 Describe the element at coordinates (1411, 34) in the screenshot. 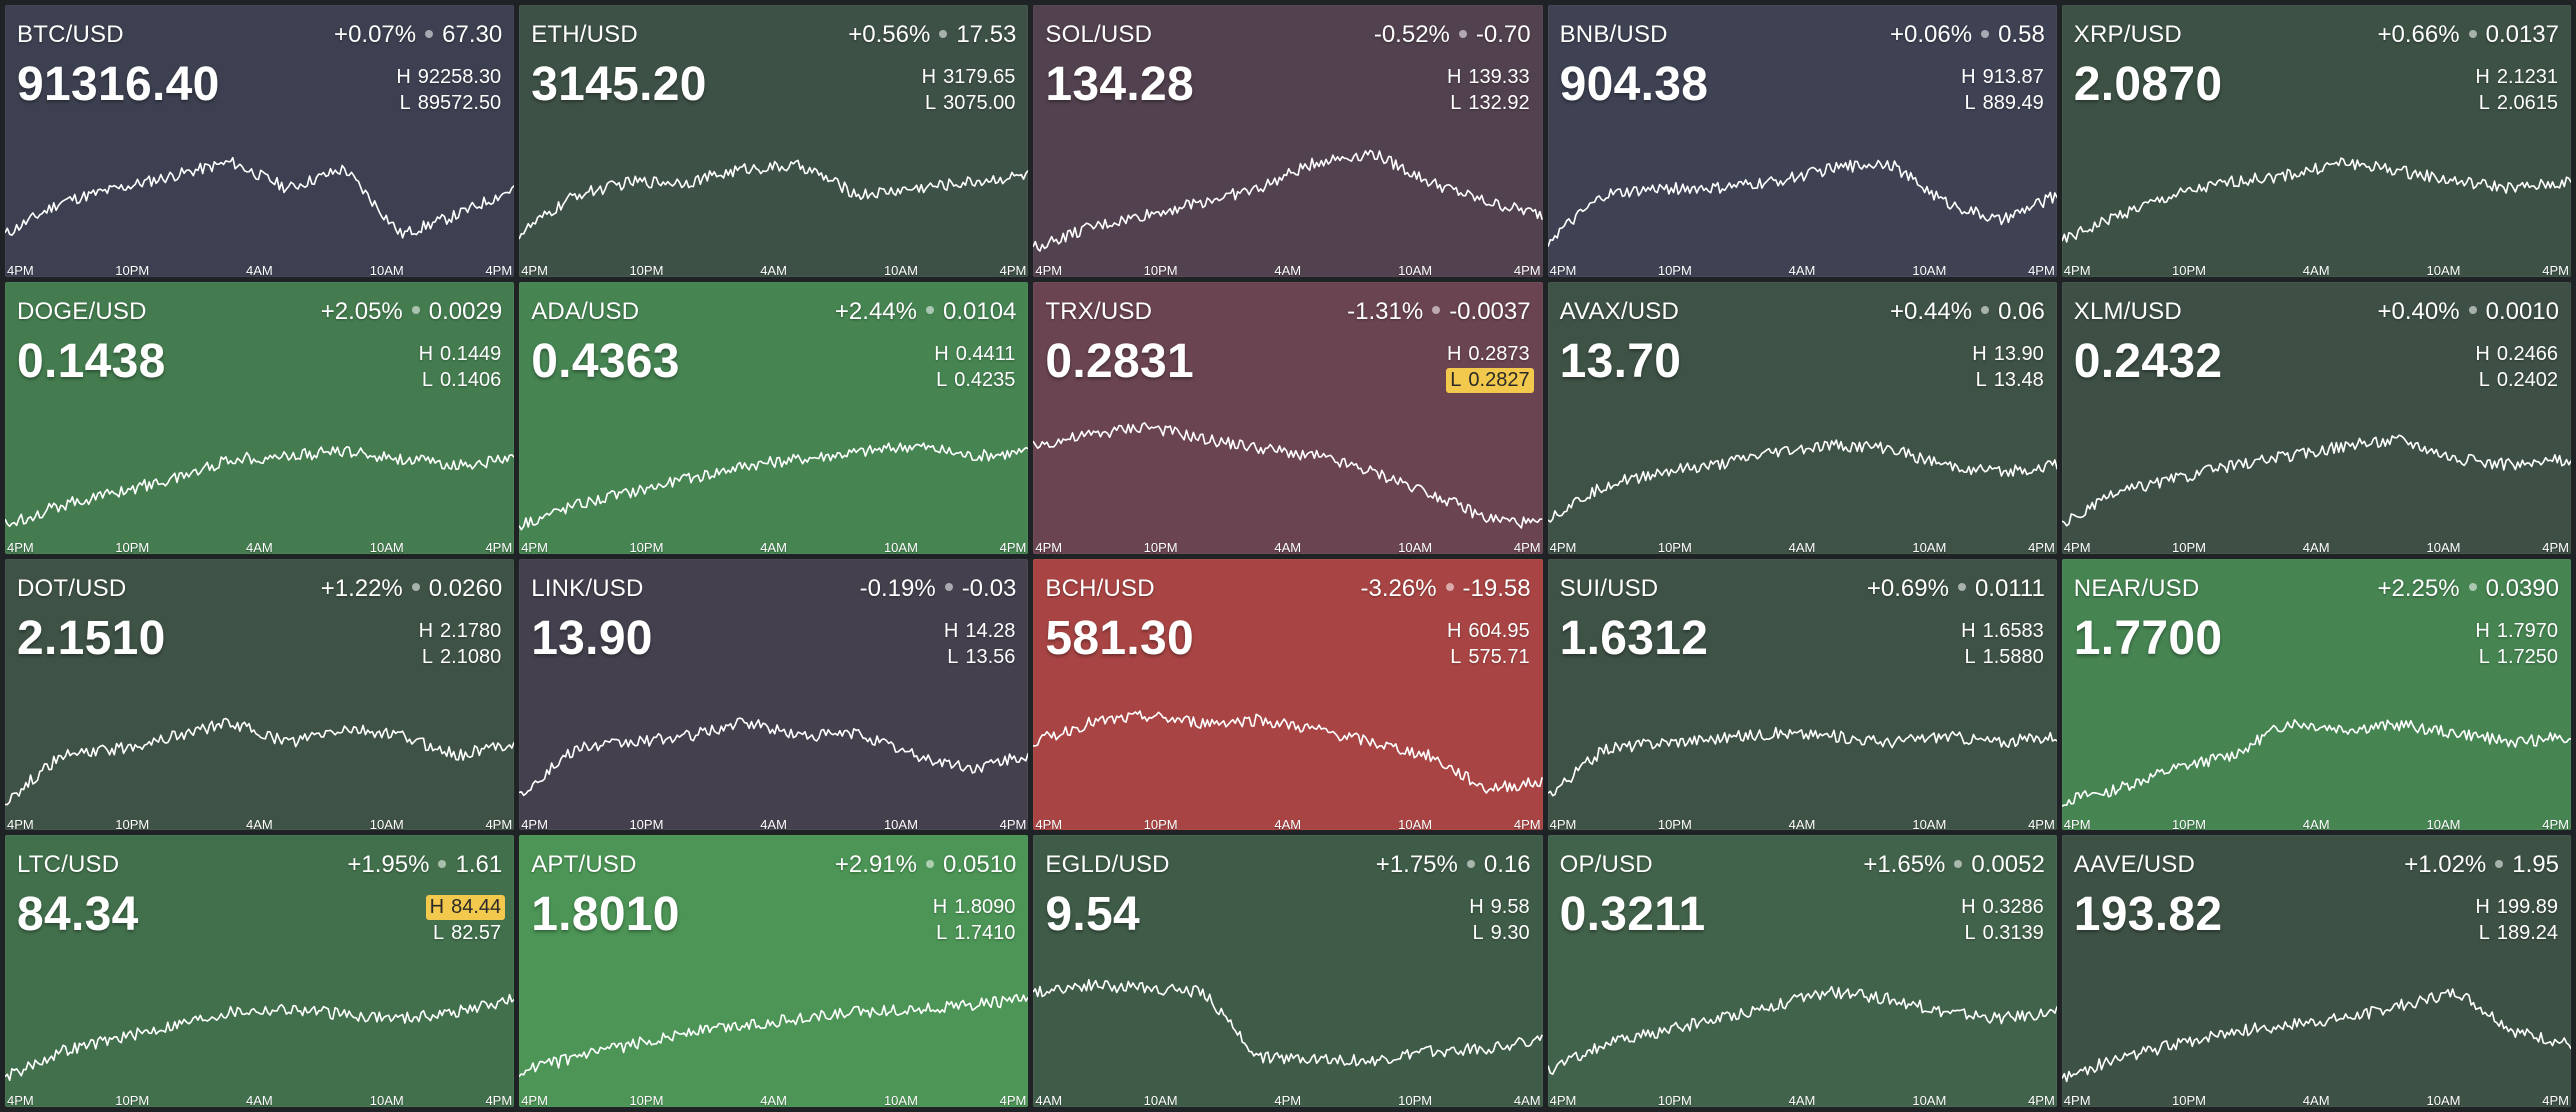

I see `change-percent: -0.52%` at that location.